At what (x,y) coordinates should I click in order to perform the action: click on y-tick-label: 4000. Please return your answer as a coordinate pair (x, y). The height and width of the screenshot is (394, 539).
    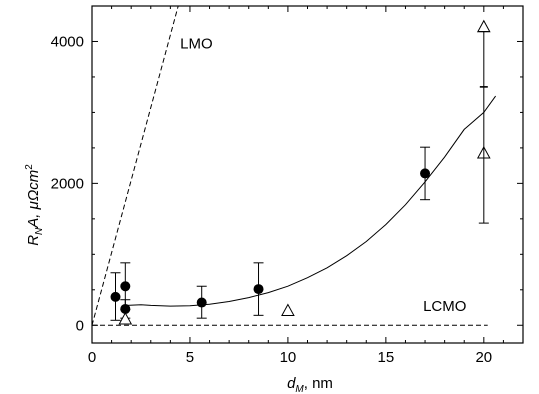
    Looking at the image, I should click on (67, 41).